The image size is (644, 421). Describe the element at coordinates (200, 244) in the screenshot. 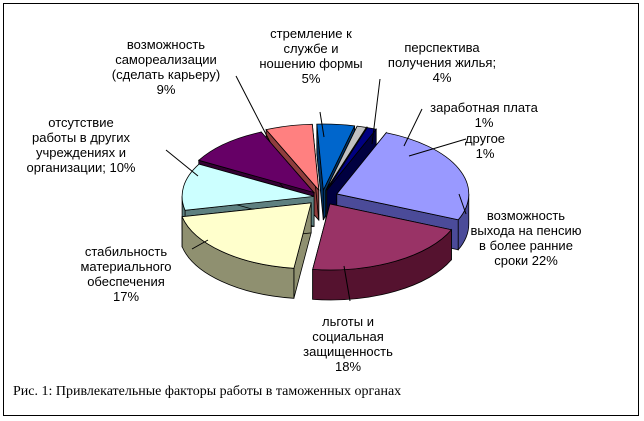

I see `leader-line-stability` at that location.